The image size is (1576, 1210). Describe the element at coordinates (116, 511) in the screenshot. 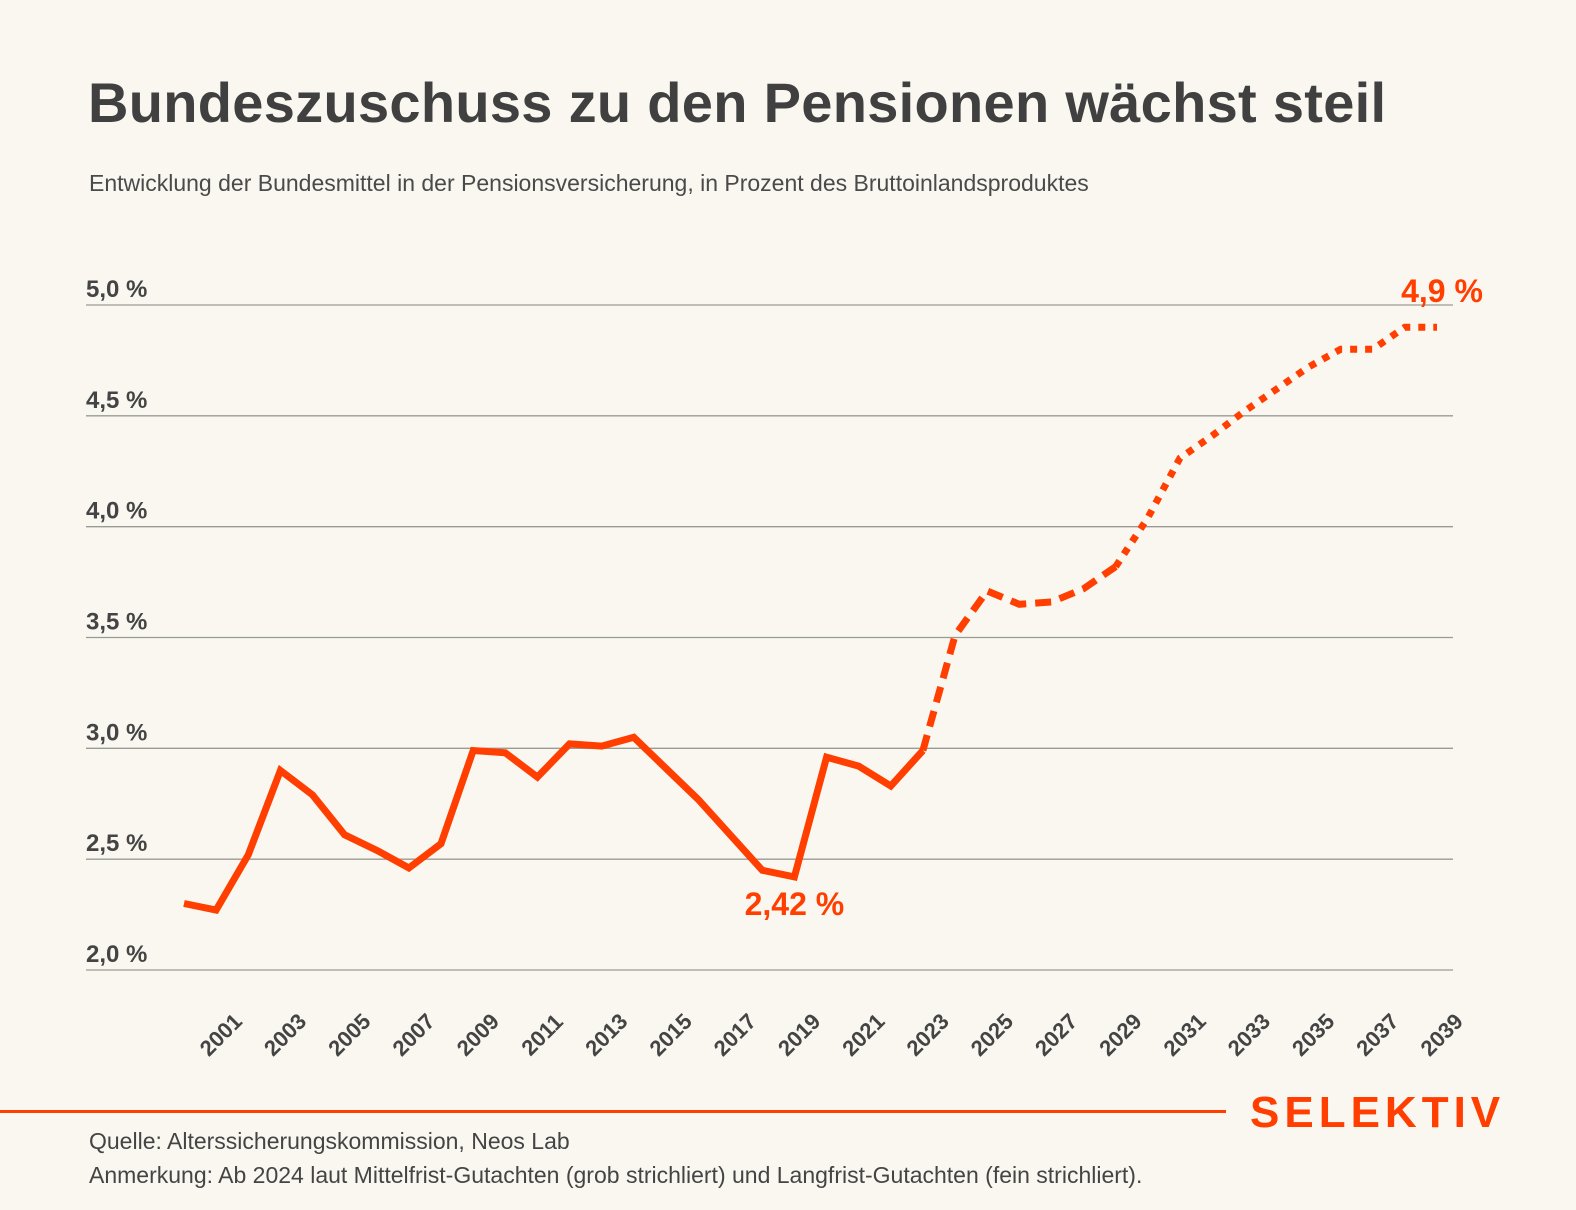

I see `y-tick-label: 4,0 %` at that location.